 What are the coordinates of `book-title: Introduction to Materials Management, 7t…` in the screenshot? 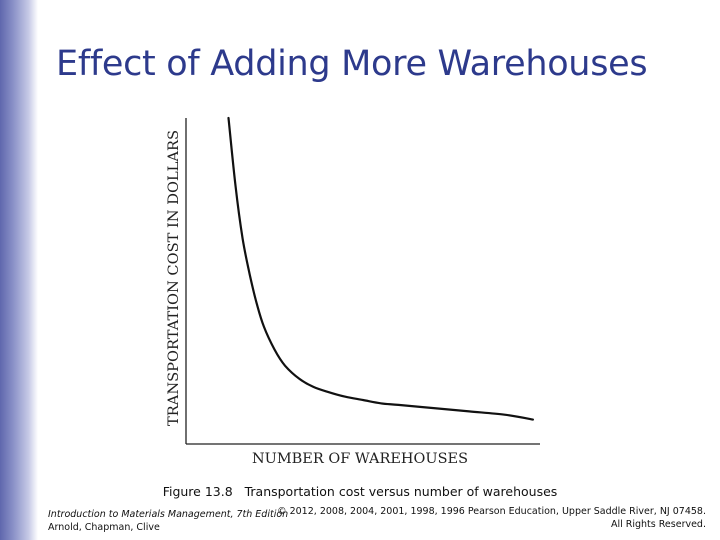 It's located at (168, 514).